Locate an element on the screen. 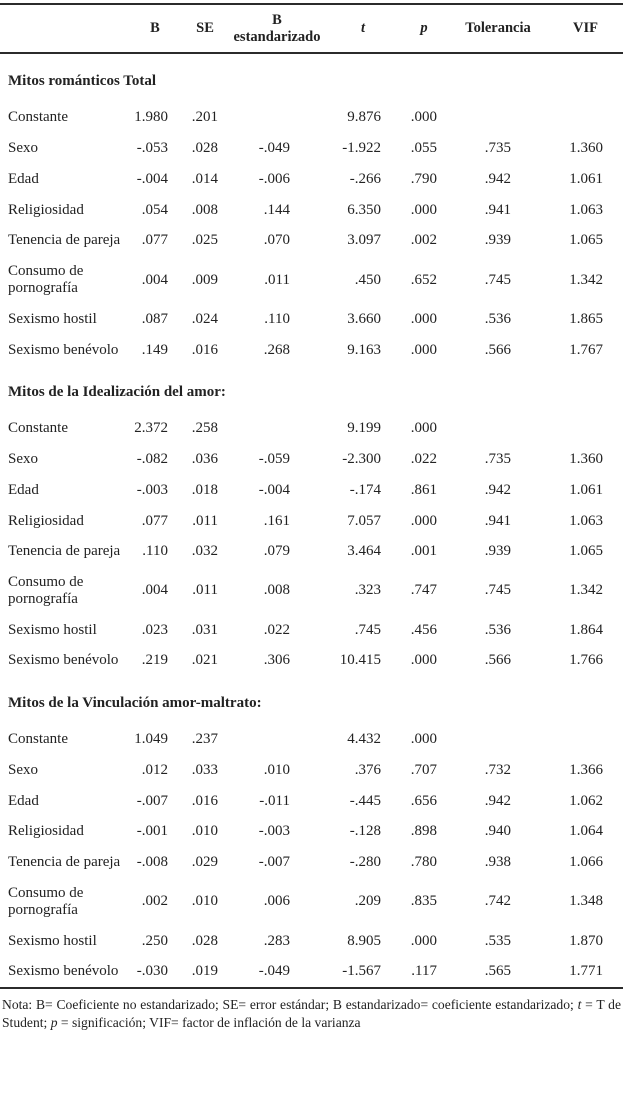 The width and height of the screenshot is (623, 1098). value-cell: -.003 is located at coordinates (152, 489).